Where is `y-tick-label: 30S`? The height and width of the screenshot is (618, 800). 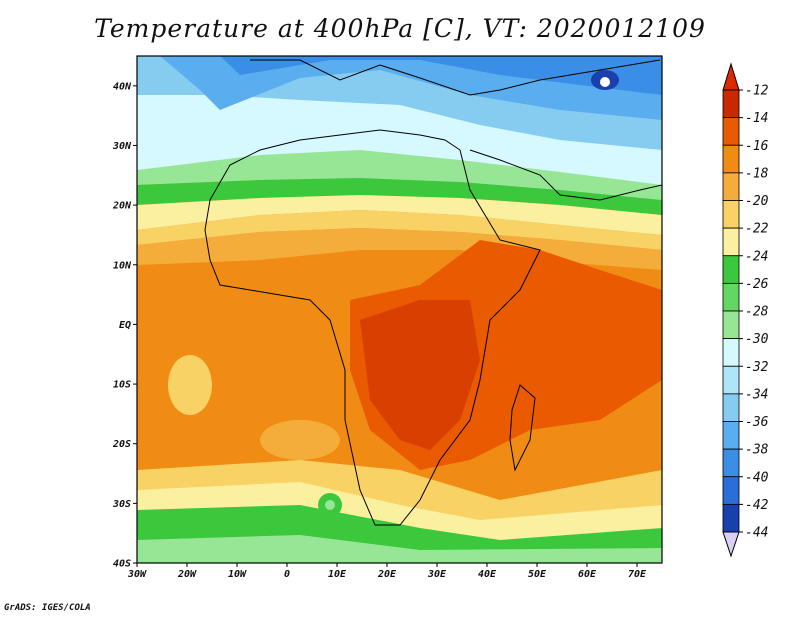
y-tick-label: 30S is located at coordinates (121, 504).